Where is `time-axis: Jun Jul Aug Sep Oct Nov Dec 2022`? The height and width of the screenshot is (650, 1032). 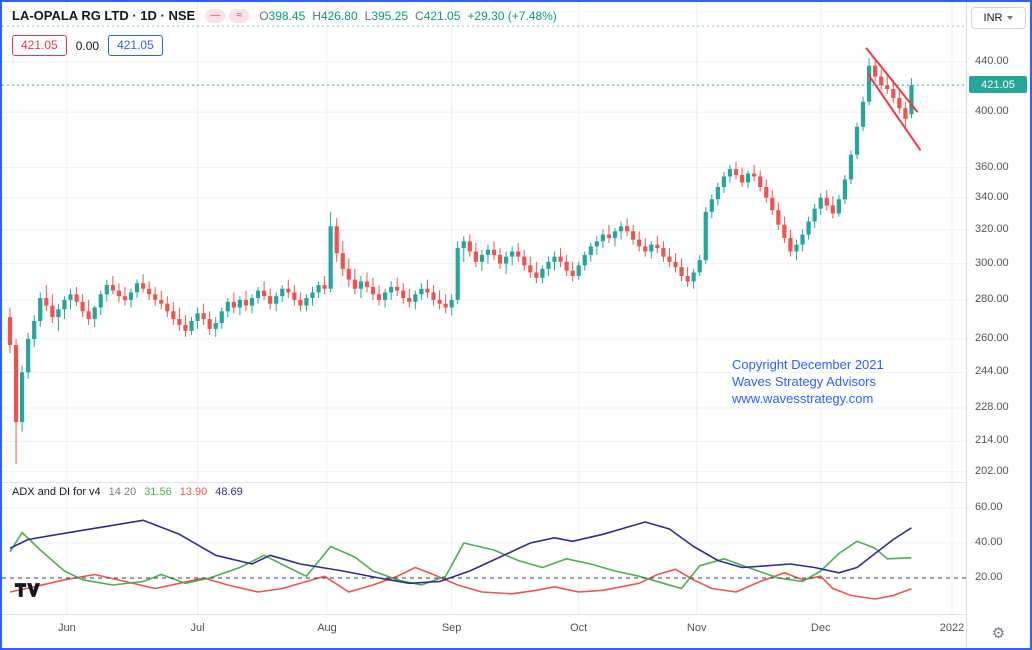 time-axis: Jun Jul Aug Sep Oct Nov Dec 2022 is located at coordinates (484, 631).